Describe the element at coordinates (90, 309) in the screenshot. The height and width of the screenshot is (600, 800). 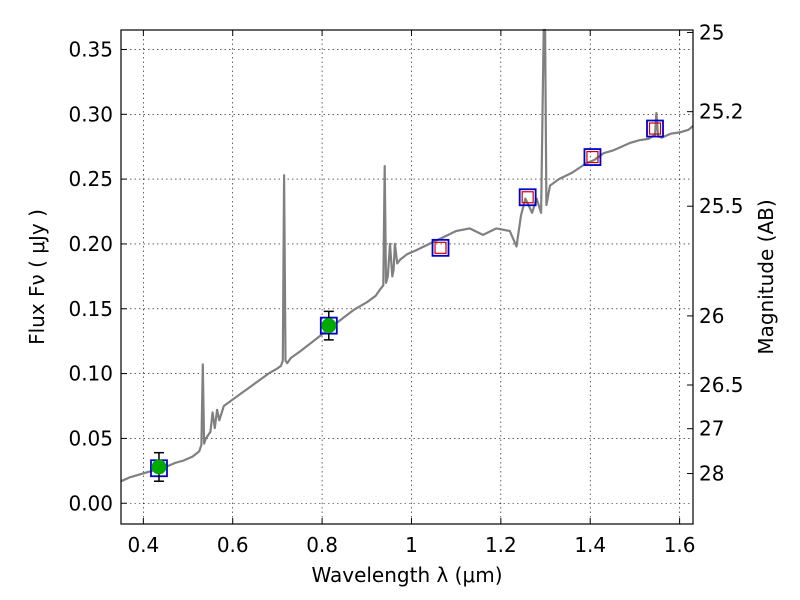
I see `y-tick-label: 0.15` at that location.